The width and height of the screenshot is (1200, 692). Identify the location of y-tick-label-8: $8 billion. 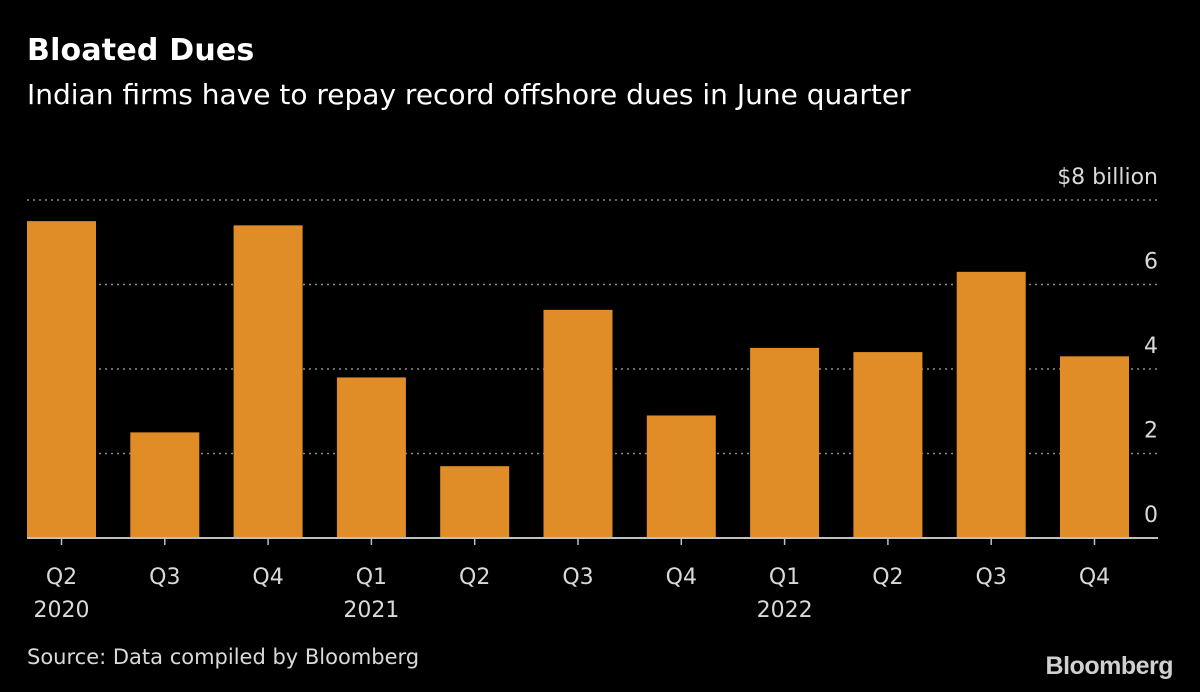
(1107, 177).